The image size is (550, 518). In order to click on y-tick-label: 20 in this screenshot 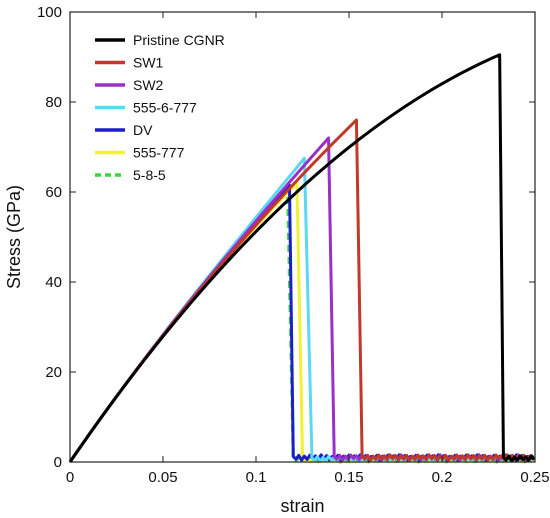, I will do `click(53, 372)`.